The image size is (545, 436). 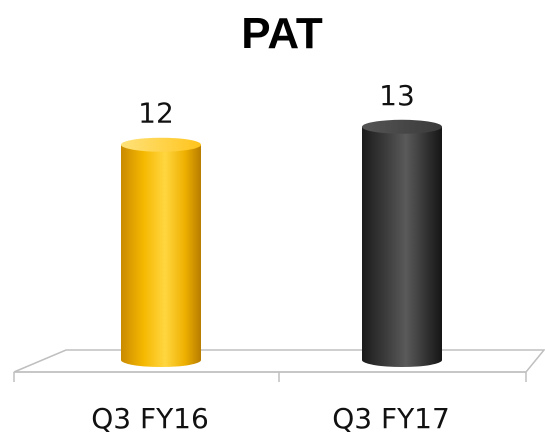 I want to click on data-label: 12, so click(x=156, y=113).